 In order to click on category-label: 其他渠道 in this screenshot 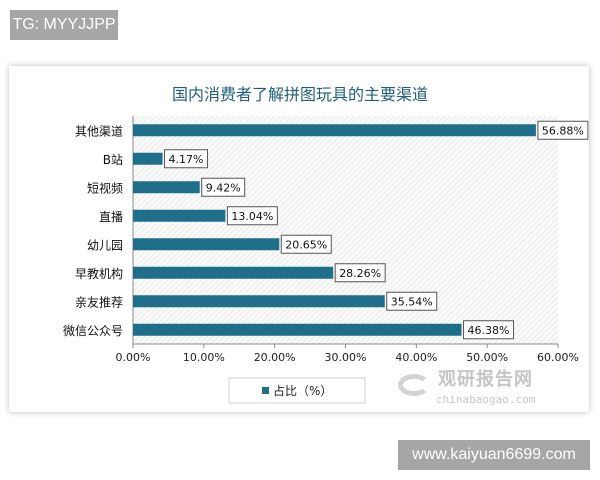, I will do `click(99, 131)`.